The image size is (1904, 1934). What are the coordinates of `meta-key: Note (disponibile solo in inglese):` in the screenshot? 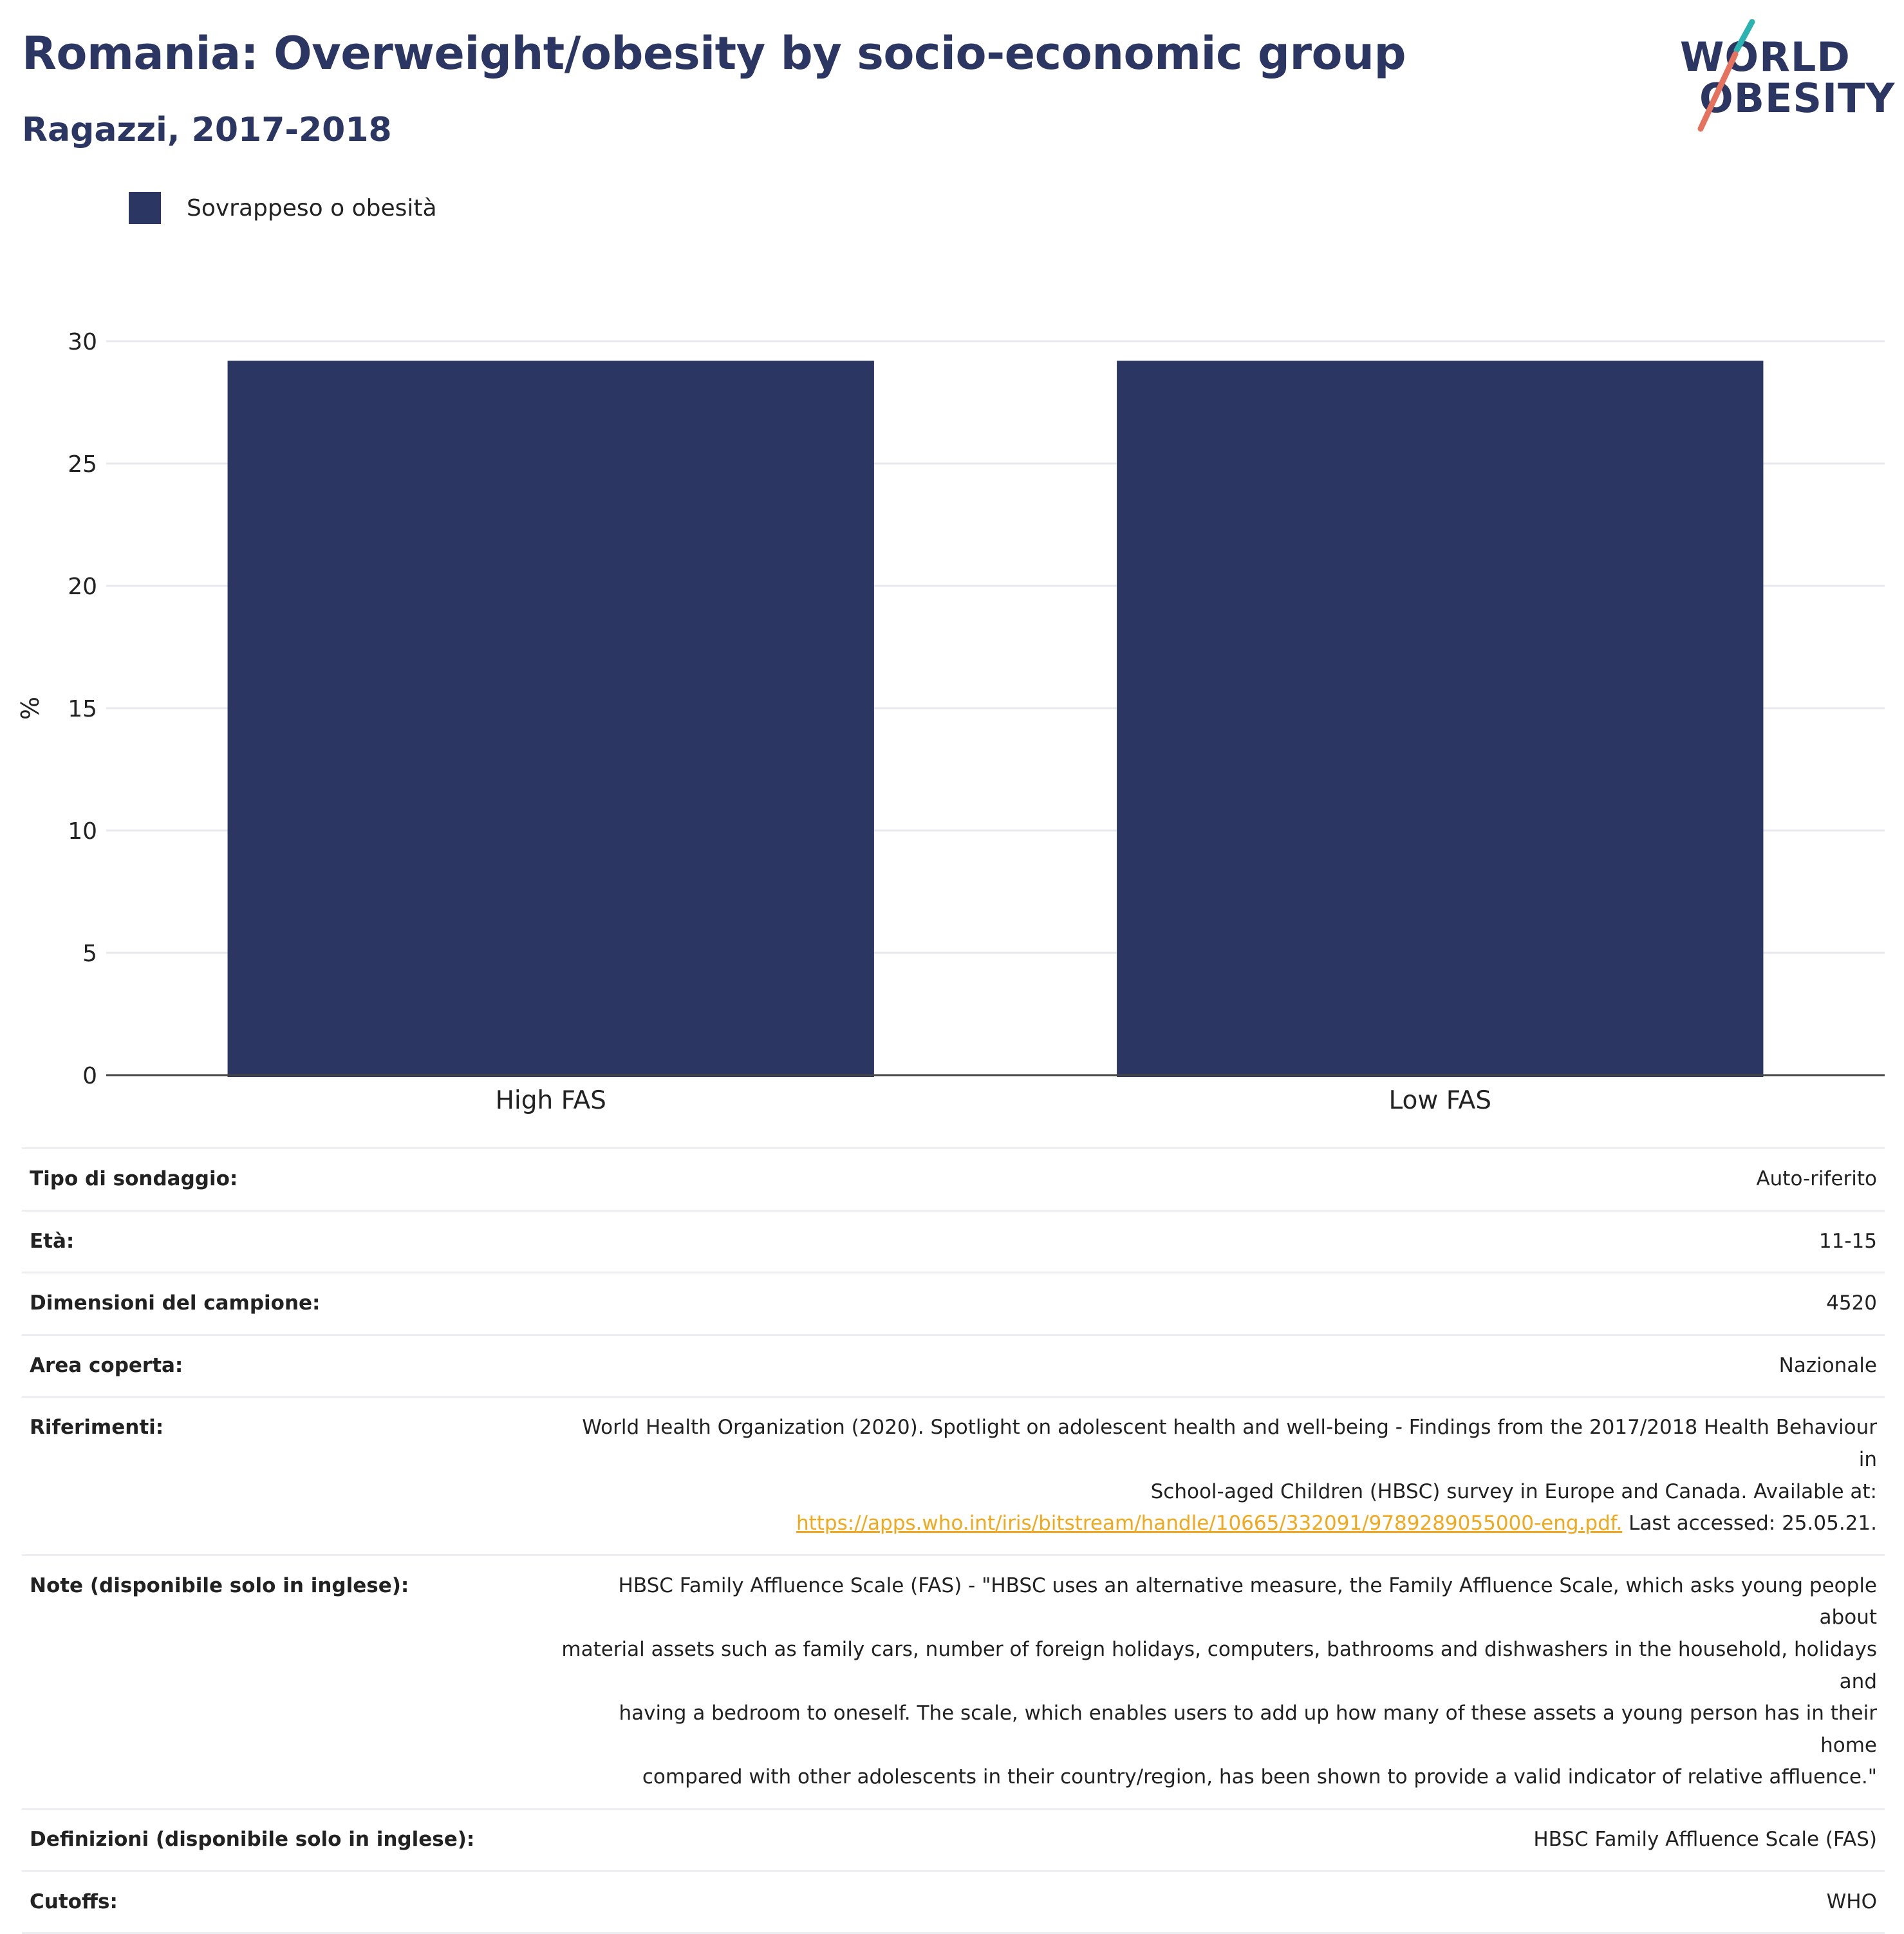 It's located at (219, 1585).